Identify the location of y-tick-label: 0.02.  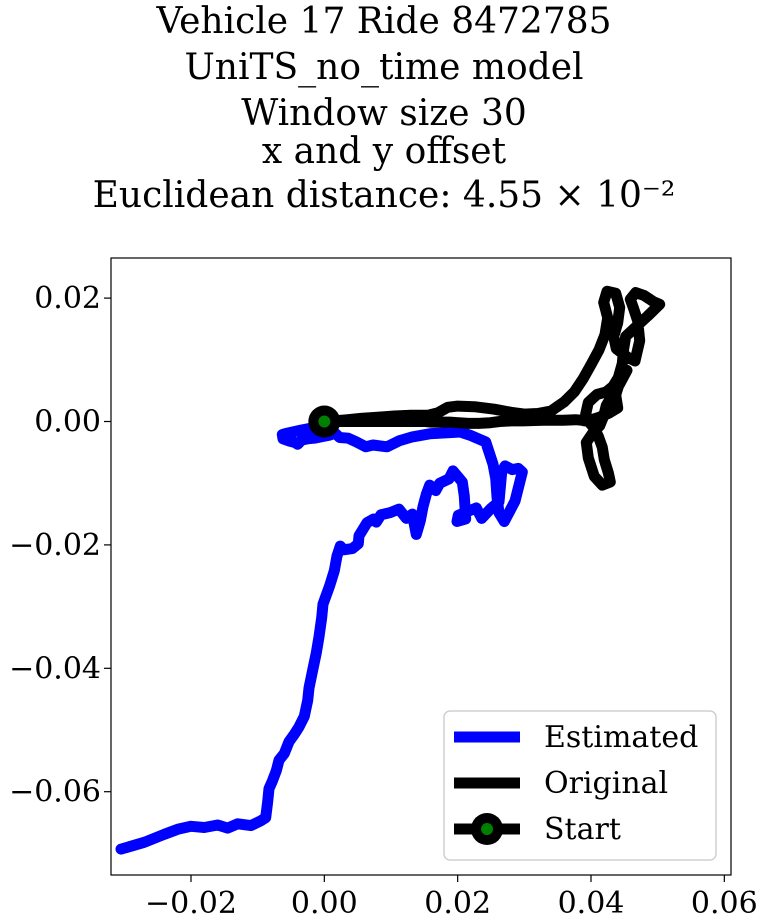
(67, 298).